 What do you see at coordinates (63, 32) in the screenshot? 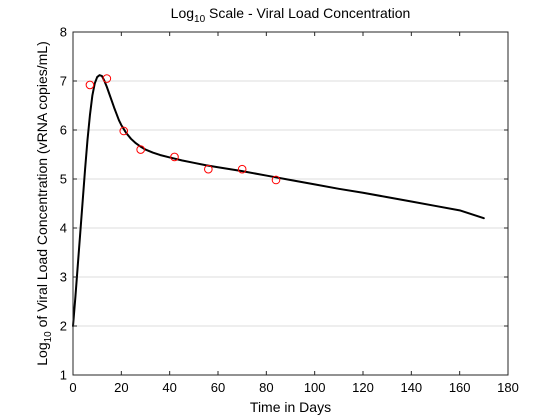
I see `y-tick-label: 8` at bounding box center [63, 32].